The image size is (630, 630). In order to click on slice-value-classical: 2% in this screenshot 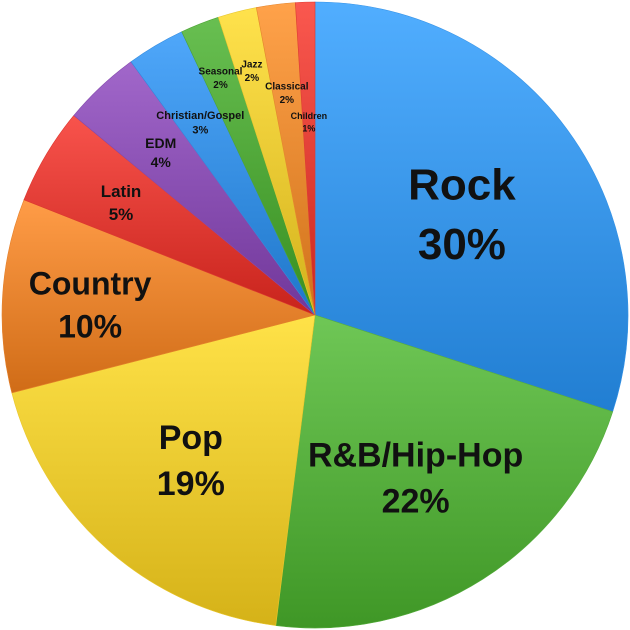, I will do `click(287, 100)`.